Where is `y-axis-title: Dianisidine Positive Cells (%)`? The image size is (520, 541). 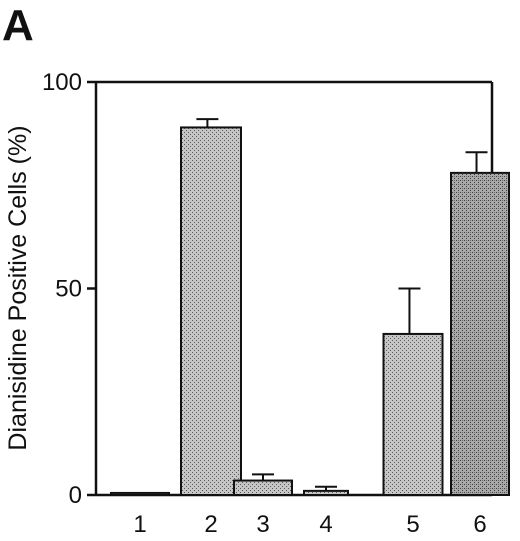
y-axis-title: Dianisidine Positive Cells (%) is located at coordinates (18, 287).